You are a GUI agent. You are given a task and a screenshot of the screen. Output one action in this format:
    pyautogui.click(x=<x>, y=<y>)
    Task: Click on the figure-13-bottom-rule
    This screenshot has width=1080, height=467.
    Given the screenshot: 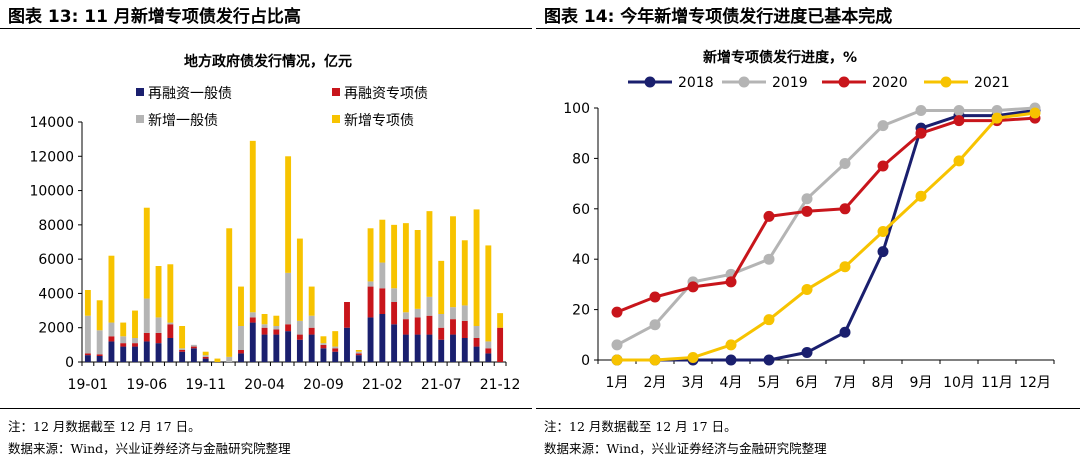 What is the action you would take?
    pyautogui.click(x=266, y=408)
    